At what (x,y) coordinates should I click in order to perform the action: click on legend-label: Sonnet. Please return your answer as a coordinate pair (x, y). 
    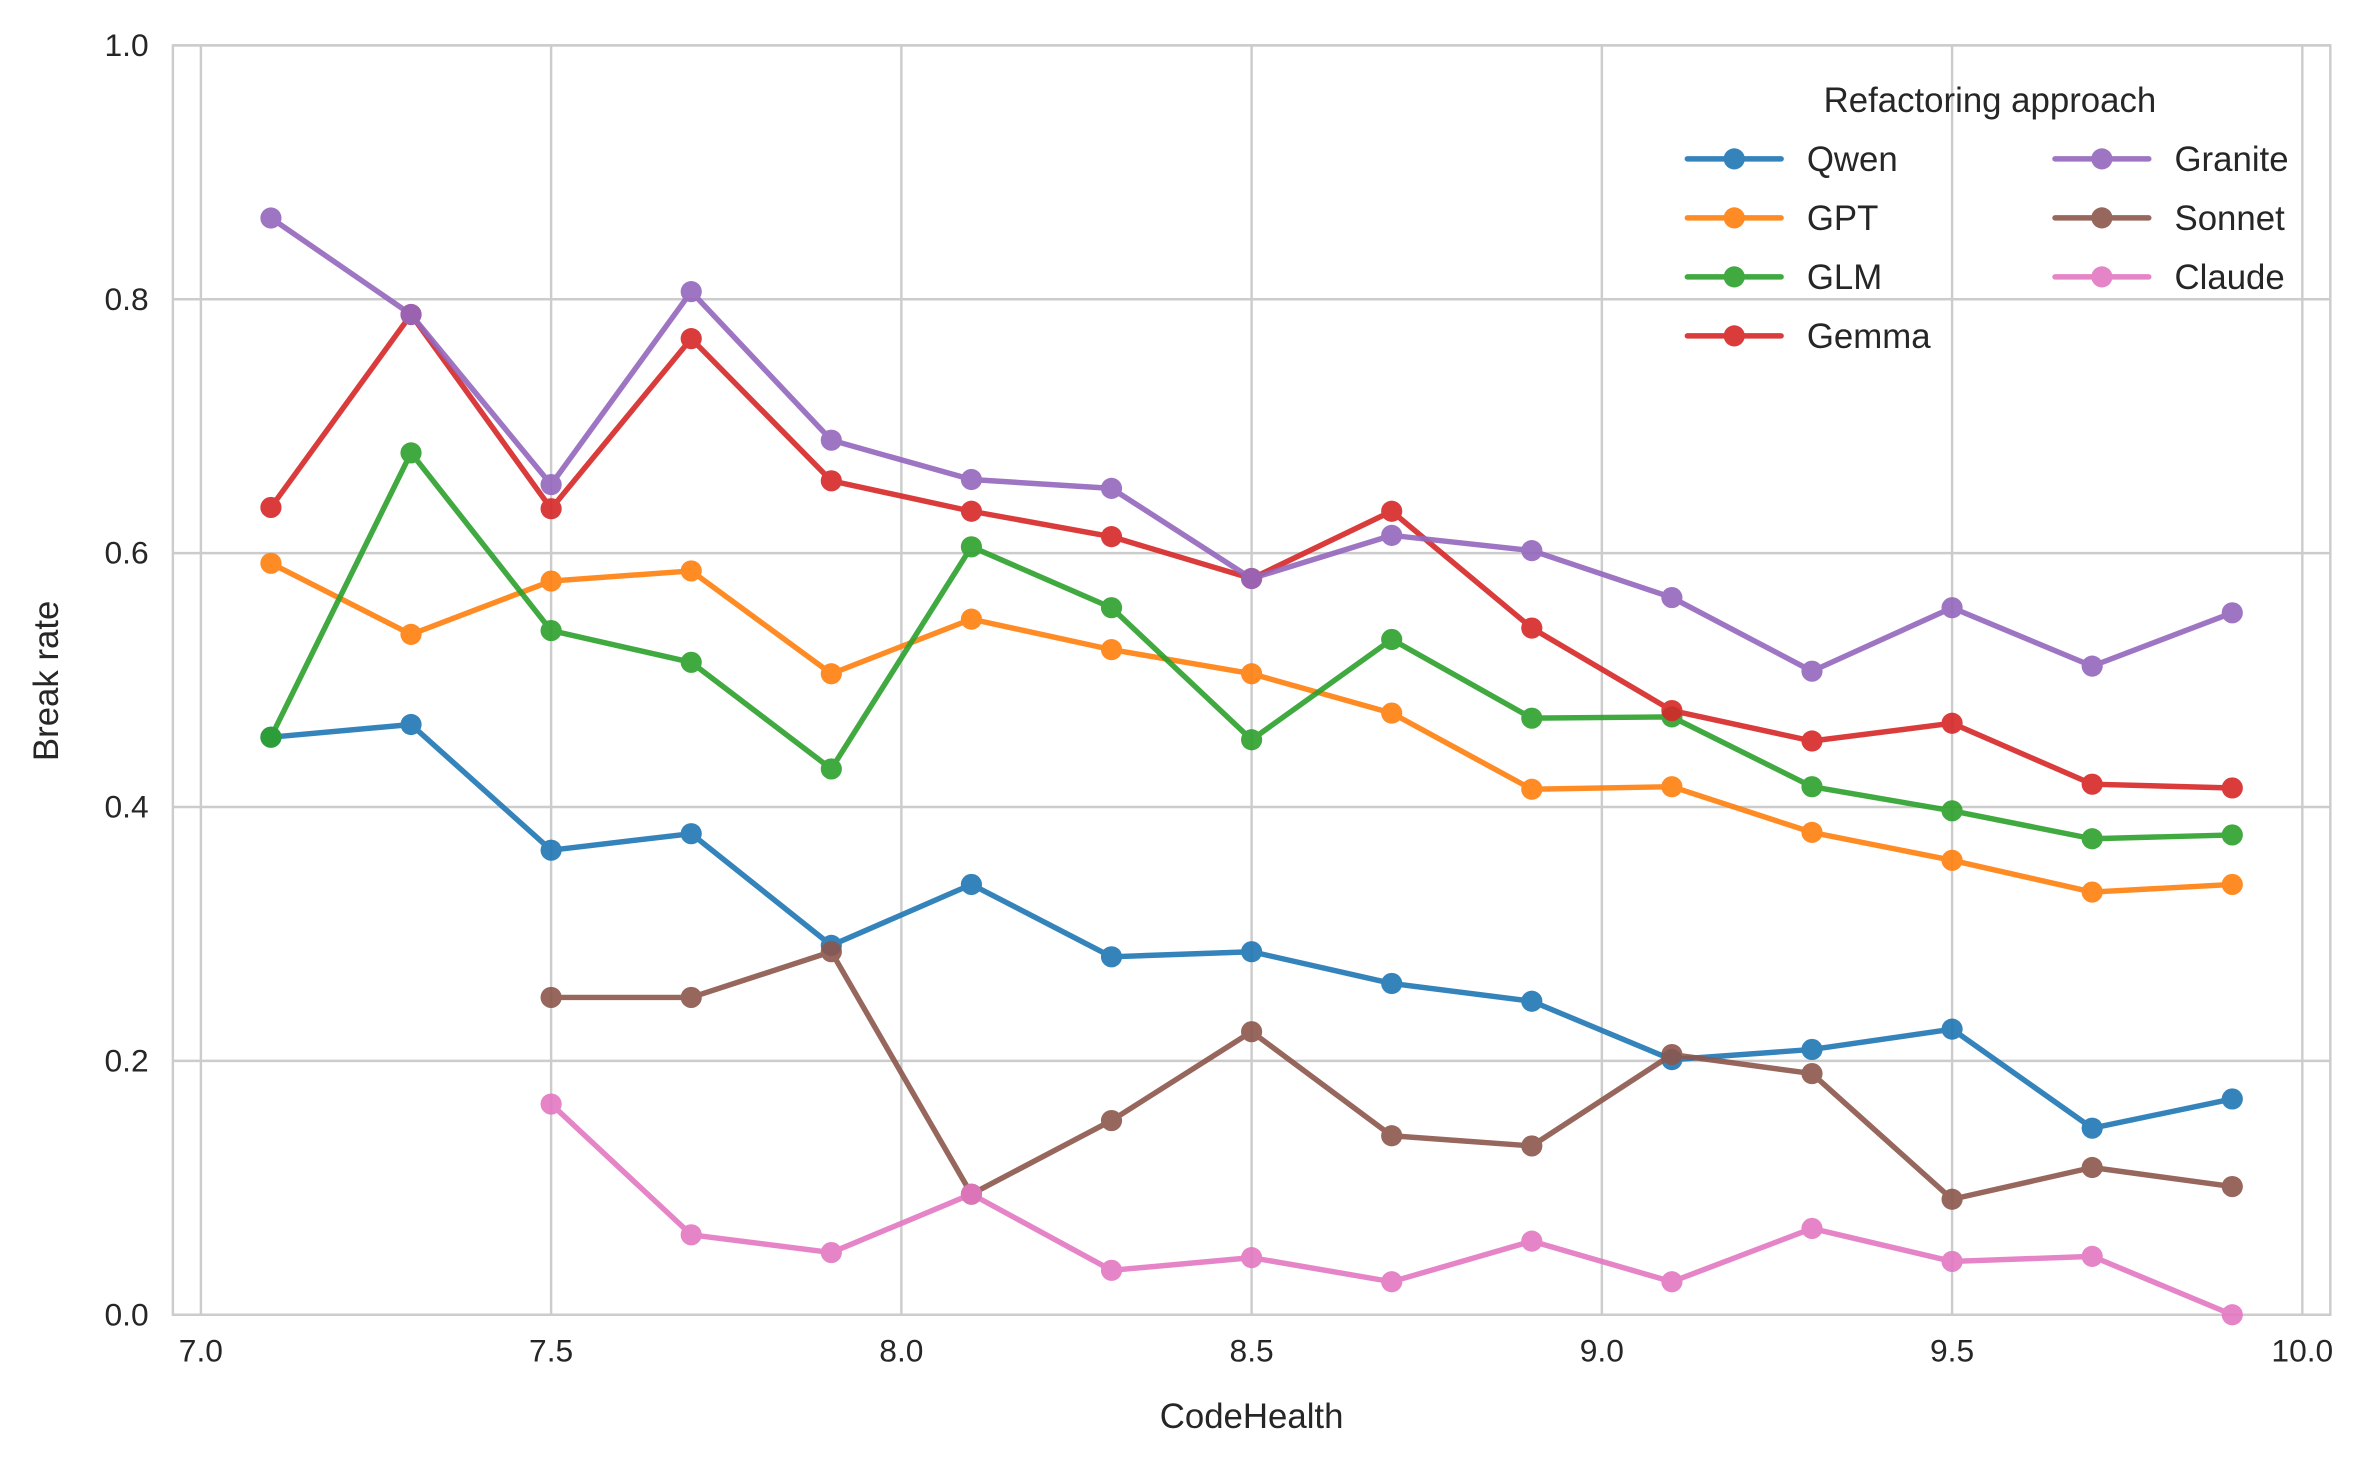
    Looking at the image, I should click on (2230, 219).